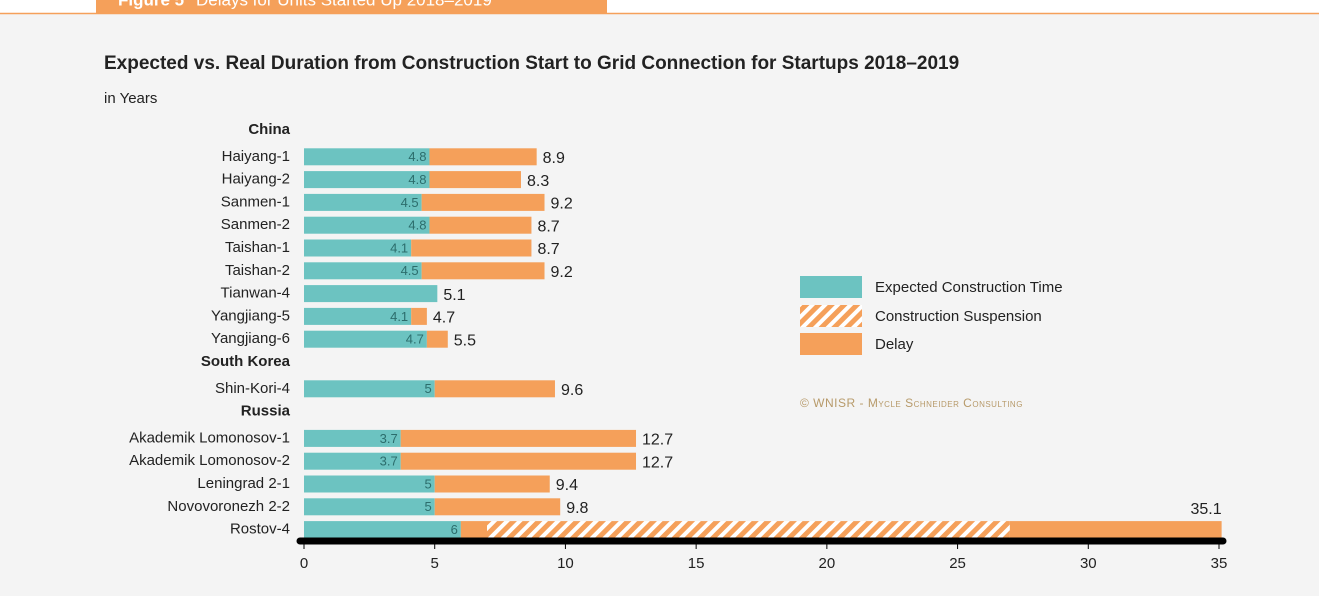 This screenshot has height=610, width=1319. I want to click on copyright: © WNISR - Mycle Schneider Consulting, so click(911, 403).